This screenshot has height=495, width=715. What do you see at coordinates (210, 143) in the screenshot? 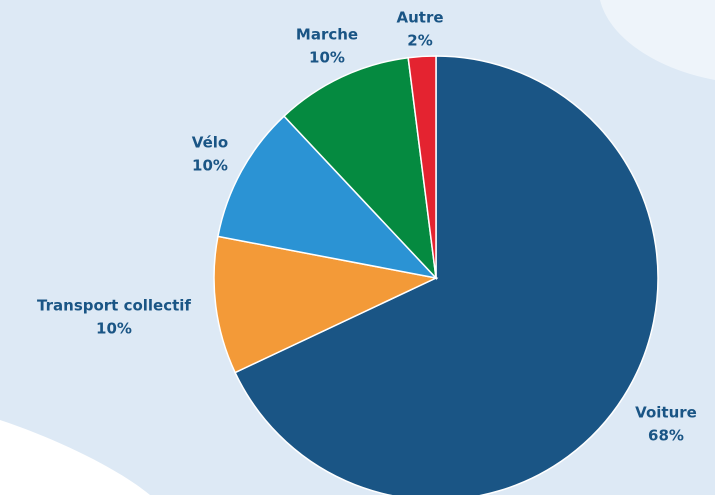
I see `slice-label: Vélo` at bounding box center [210, 143].